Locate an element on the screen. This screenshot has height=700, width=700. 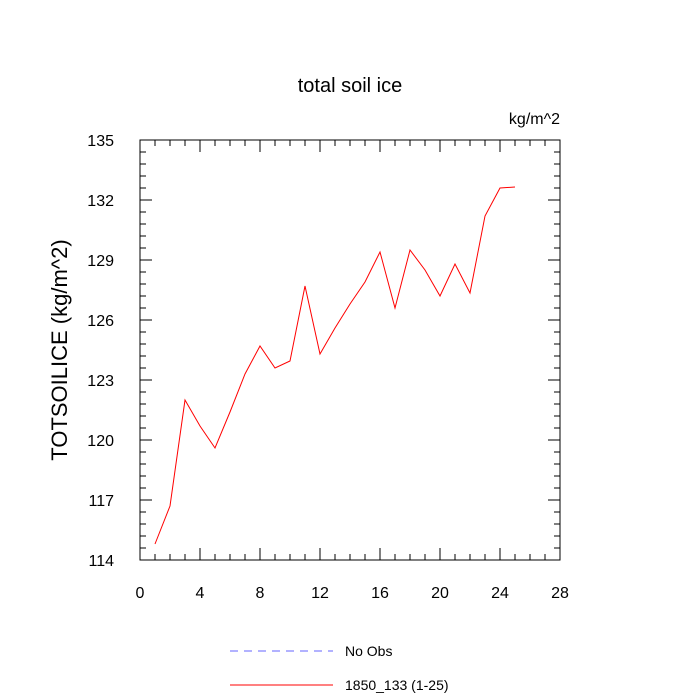
x-tick-label: 24 is located at coordinates (500, 593).